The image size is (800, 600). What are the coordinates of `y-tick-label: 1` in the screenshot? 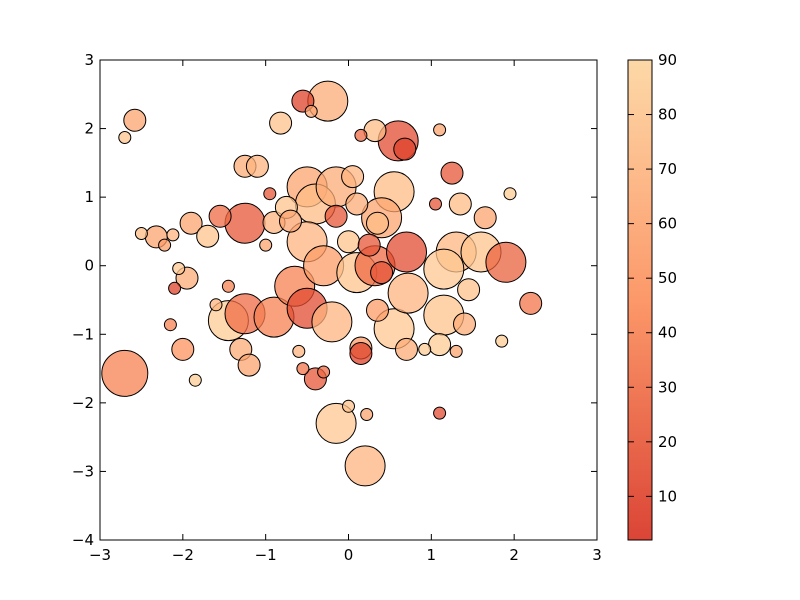 It's located at (89, 197).